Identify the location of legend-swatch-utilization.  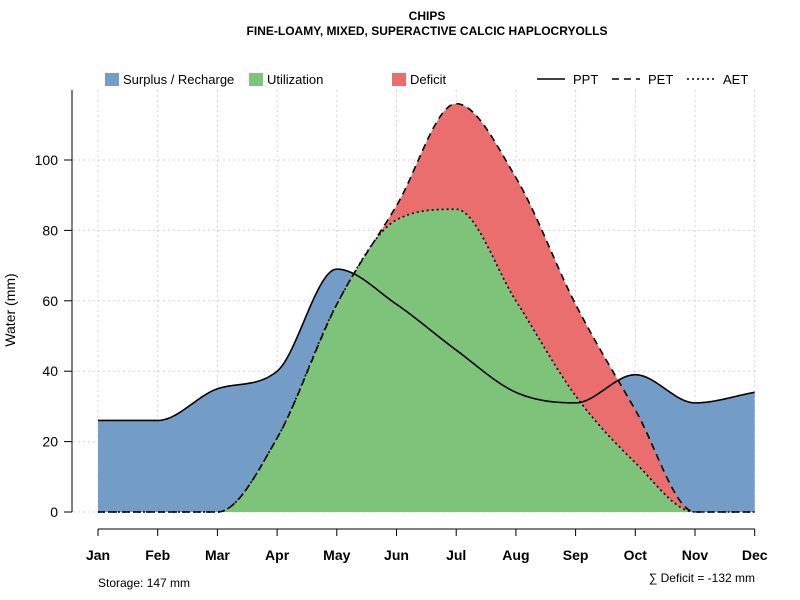
(256, 79).